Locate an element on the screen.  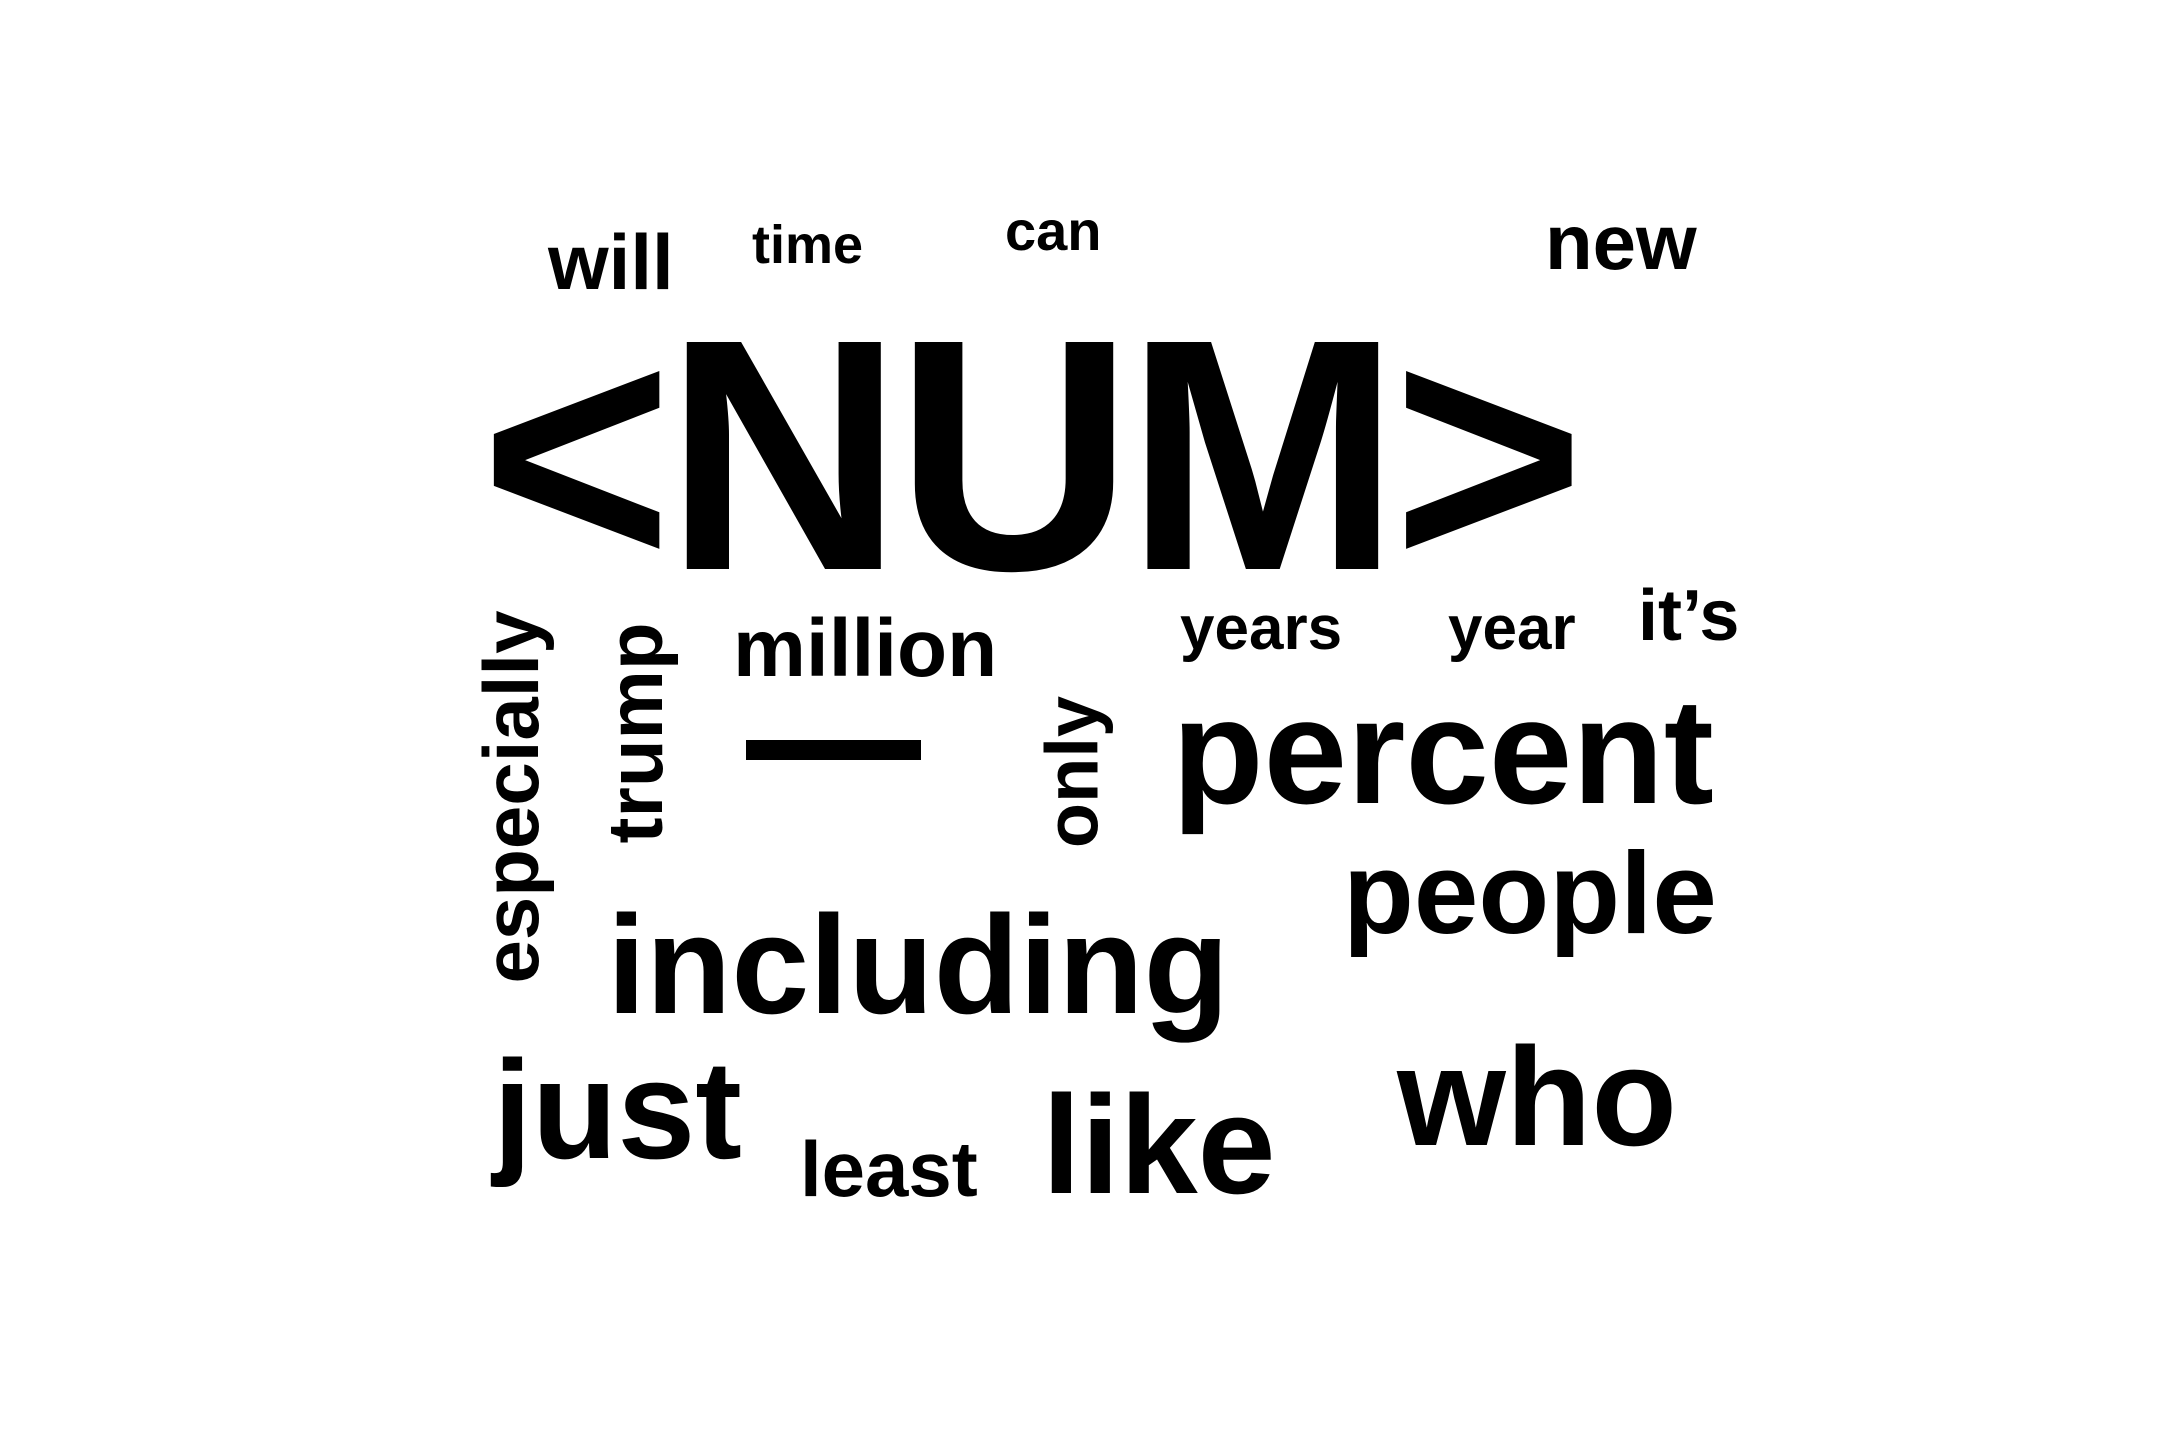
word-its: it’s is located at coordinates (1689, 616).